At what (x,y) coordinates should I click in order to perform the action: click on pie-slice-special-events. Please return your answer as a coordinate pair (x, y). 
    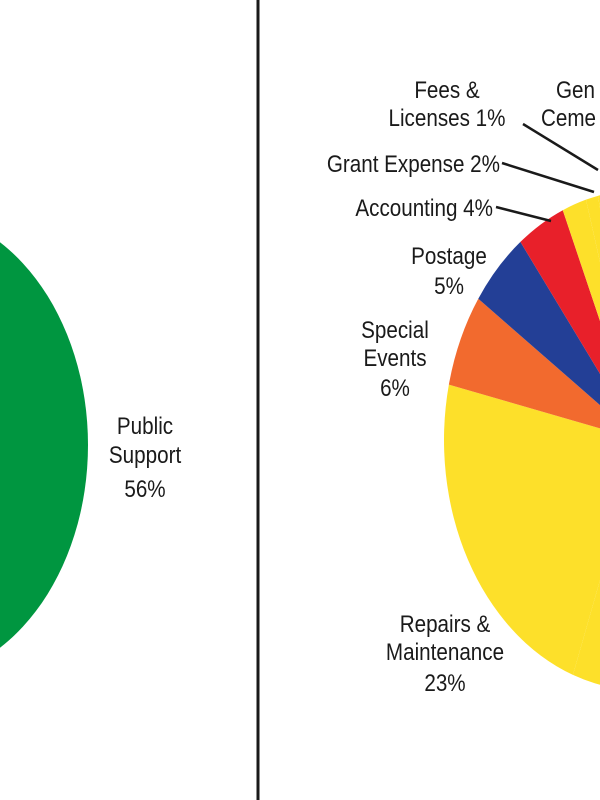
    Looking at the image, I should click on (524, 363).